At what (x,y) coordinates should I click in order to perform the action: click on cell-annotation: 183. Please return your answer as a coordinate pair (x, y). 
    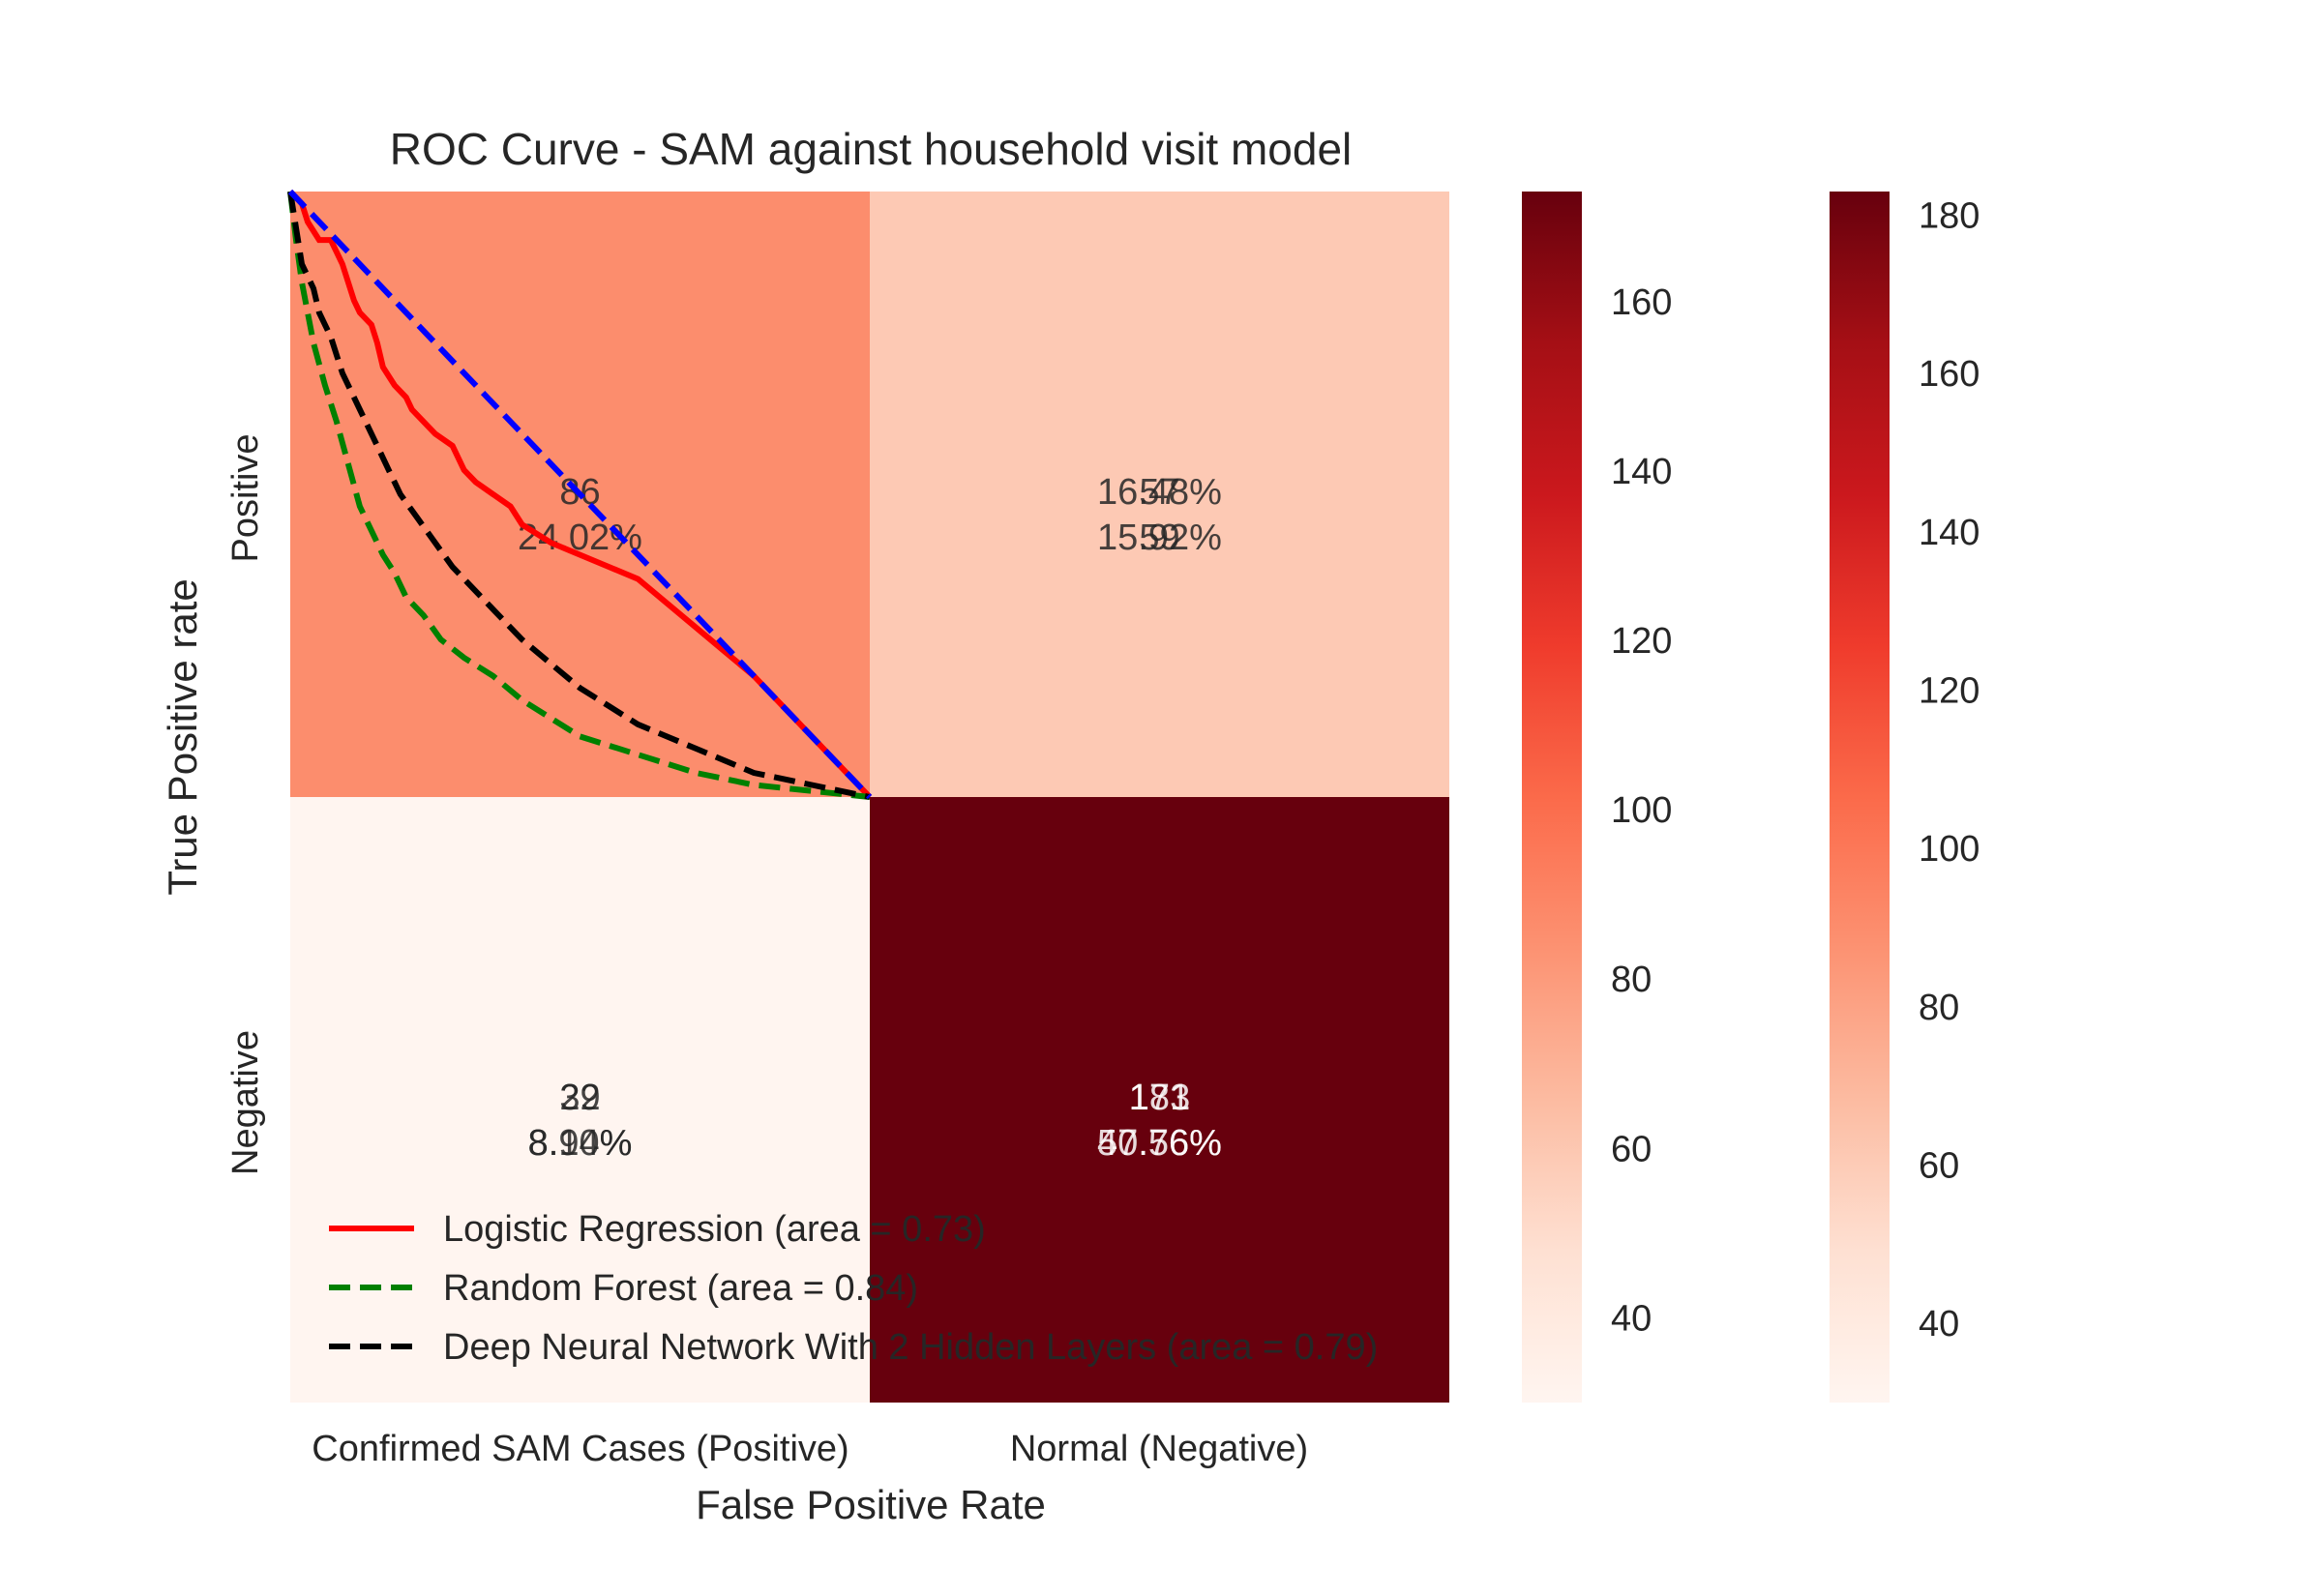
    Looking at the image, I should click on (1159, 1098).